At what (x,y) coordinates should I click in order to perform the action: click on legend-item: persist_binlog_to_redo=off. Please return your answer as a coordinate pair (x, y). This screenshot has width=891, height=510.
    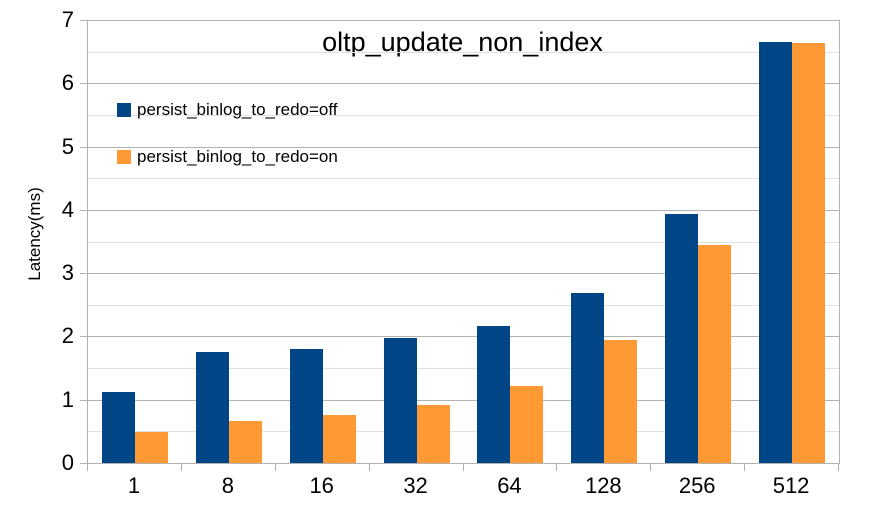
    Looking at the image, I should click on (227, 109).